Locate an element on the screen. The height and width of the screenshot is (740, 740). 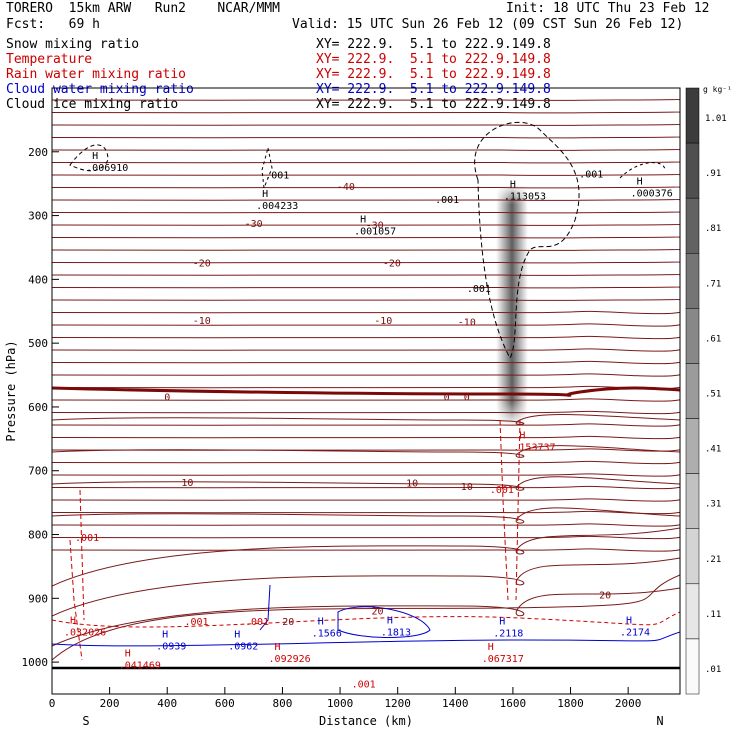
colorbar-tick-label: 1.01 is located at coordinates (716, 119).